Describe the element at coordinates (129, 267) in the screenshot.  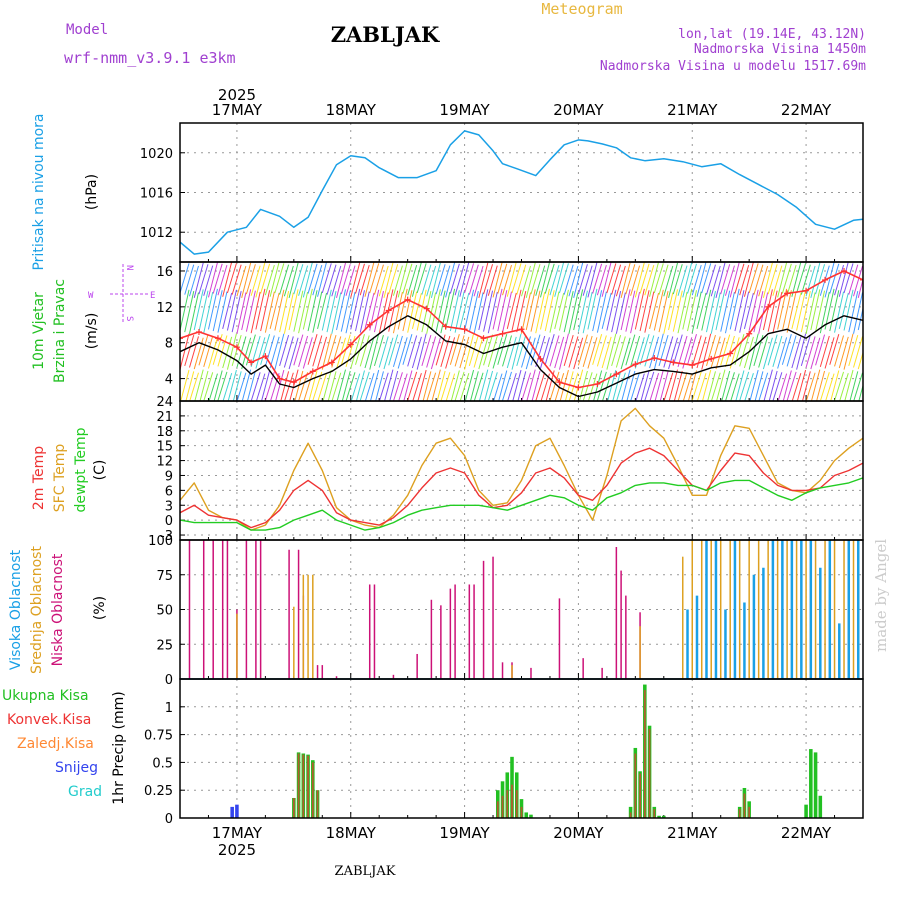
I see `compass-n: N` at that location.